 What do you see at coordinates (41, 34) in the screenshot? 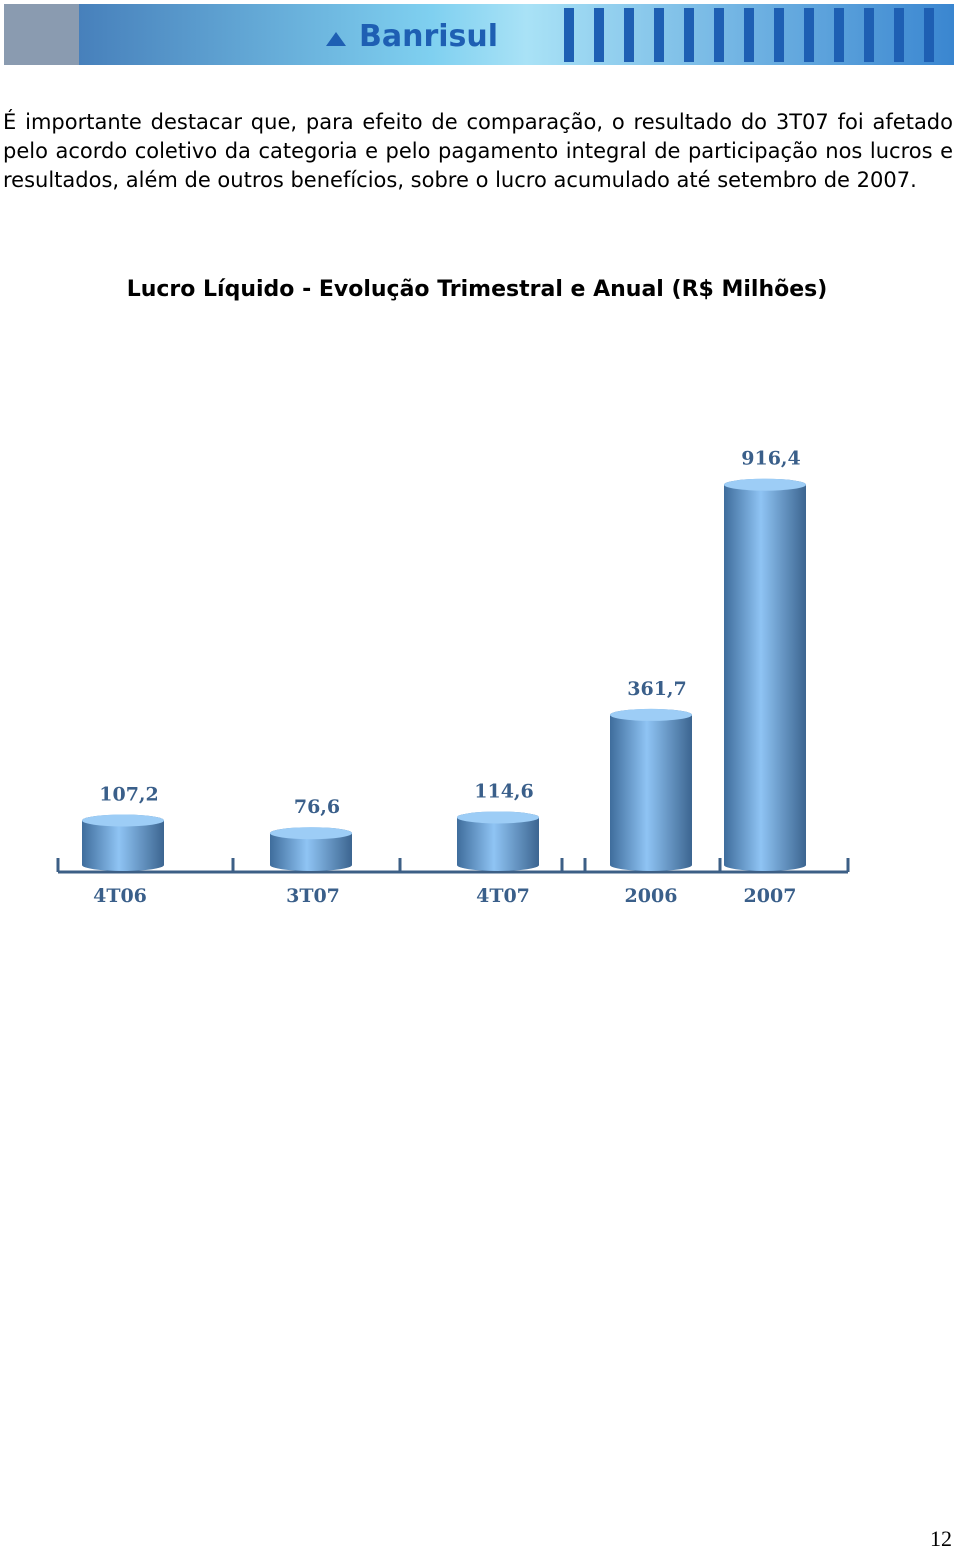
I see `building-photo` at bounding box center [41, 34].